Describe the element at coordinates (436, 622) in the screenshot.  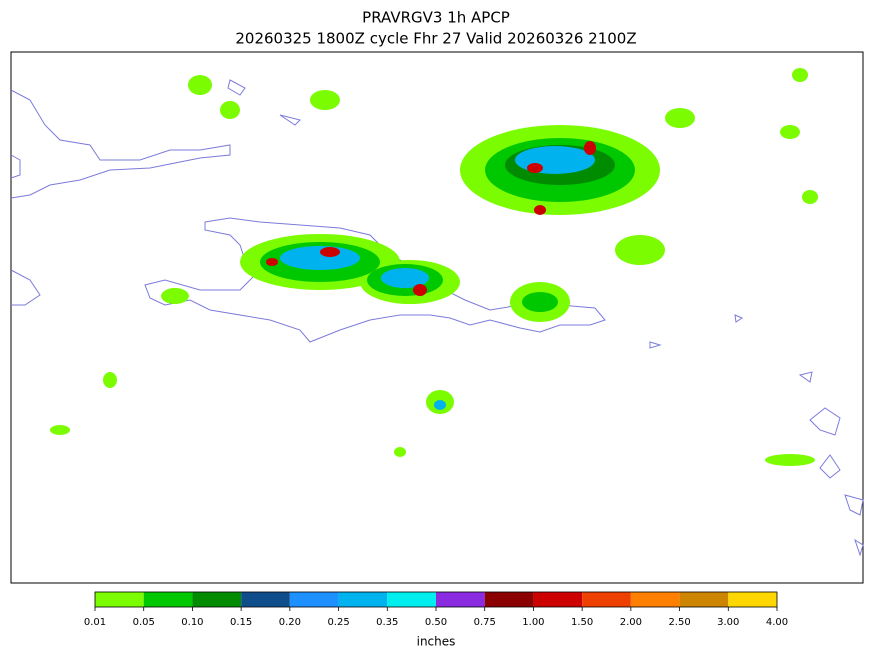
I see `colorbar-tick-label: 0.50` at that location.